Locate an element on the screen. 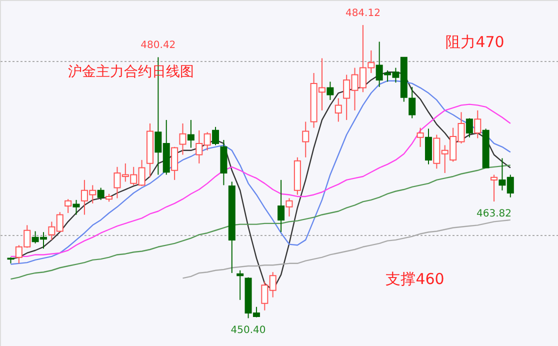  annotation: 支撑460 is located at coordinates (415, 279).